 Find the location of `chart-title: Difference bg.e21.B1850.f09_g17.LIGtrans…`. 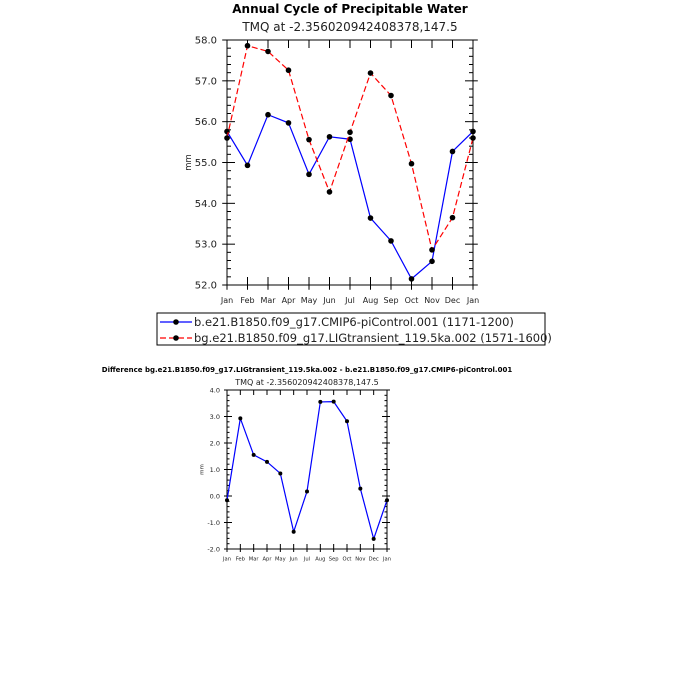

chart-title: Difference bg.e21.B1850.f09_g17.LIGtrans… is located at coordinates (307, 370).